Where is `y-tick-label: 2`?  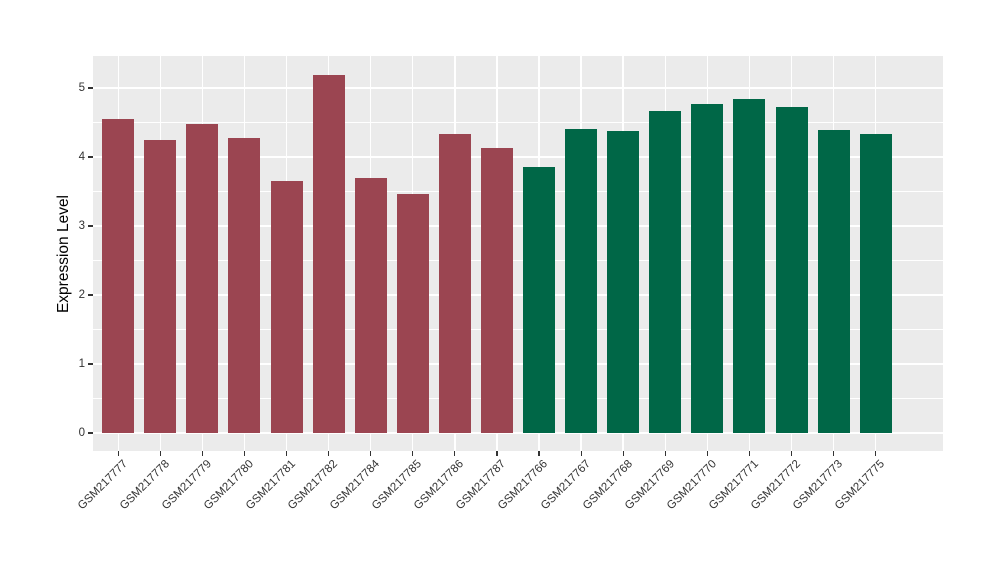
y-tick-label: 2 is located at coordinates (81, 295).